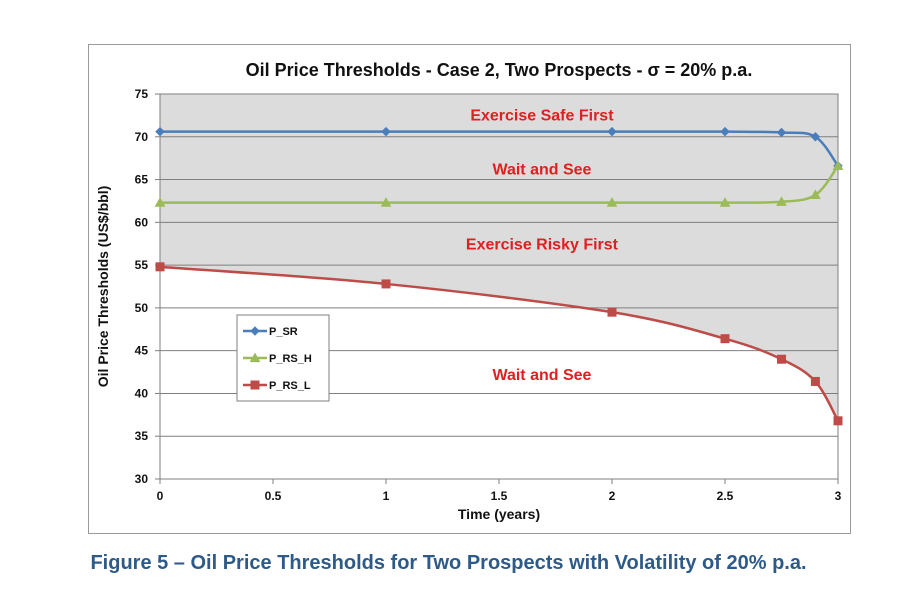  What do you see at coordinates (142, 436) in the screenshot?
I see `y-tick-label: 35` at bounding box center [142, 436].